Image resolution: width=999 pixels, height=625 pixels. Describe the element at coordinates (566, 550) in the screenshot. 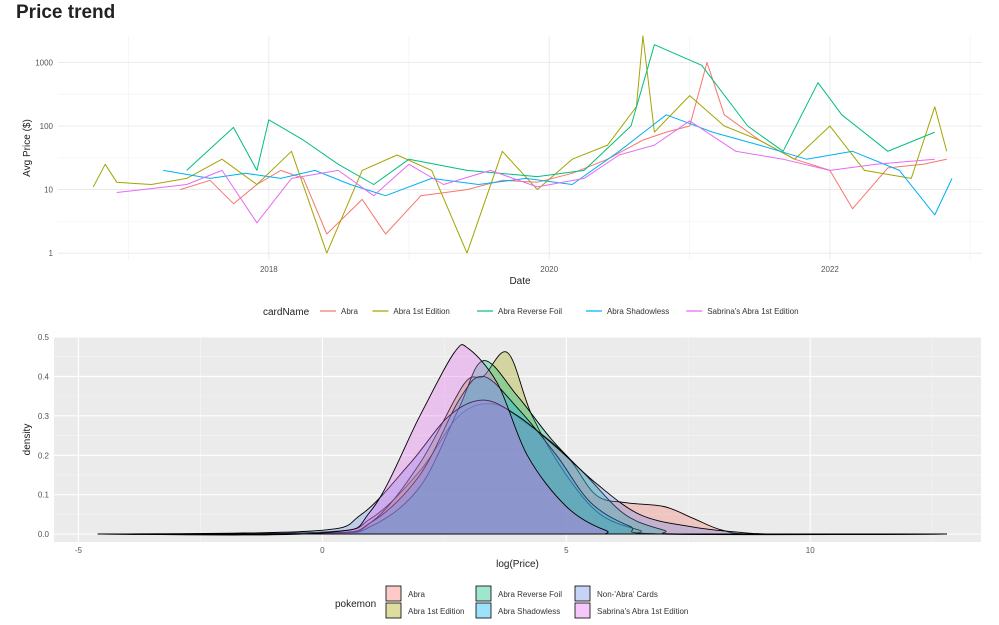

I see `density-chart-x-tick-label: 5` at that location.